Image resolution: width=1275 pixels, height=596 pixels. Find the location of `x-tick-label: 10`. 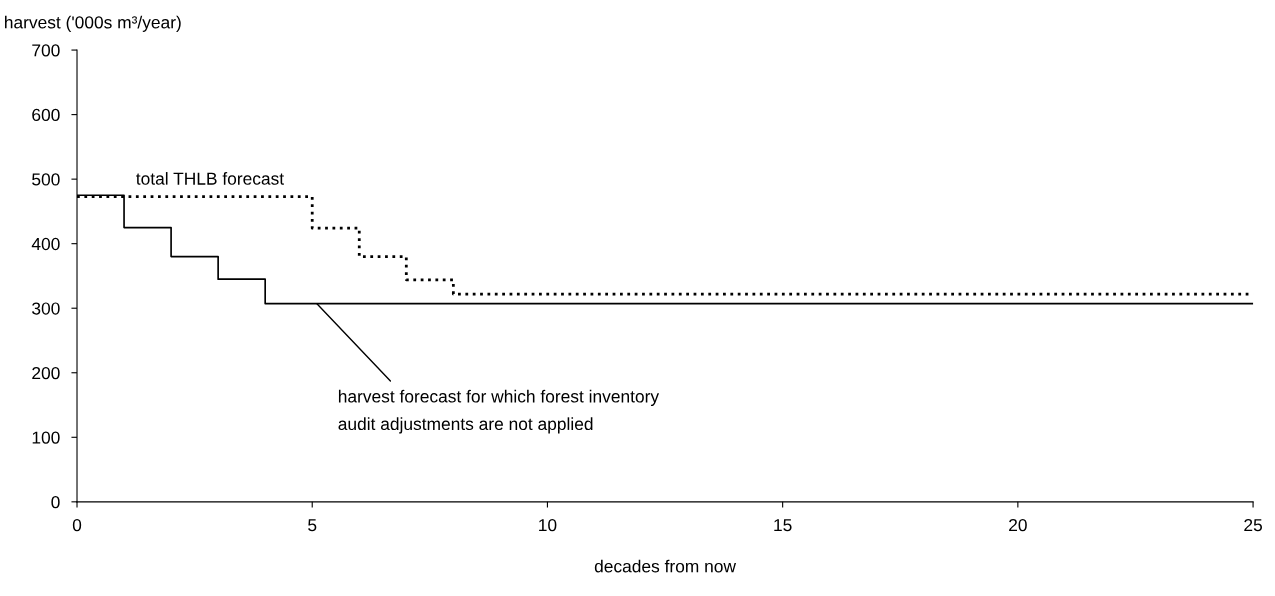

x-tick-label: 10 is located at coordinates (548, 525).